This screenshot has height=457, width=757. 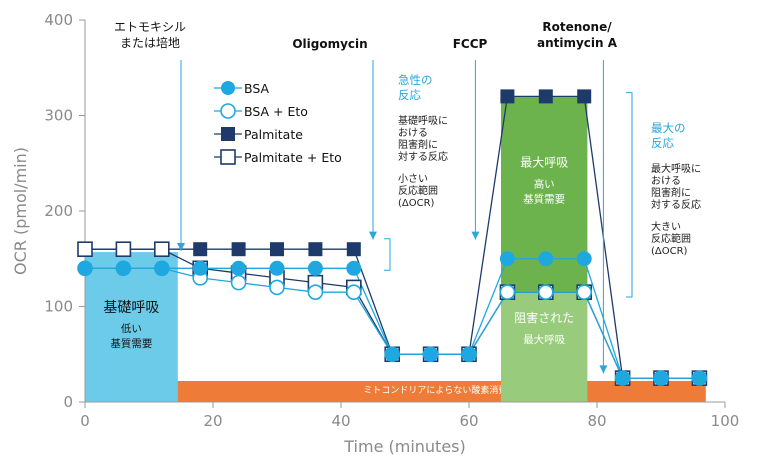 What do you see at coordinates (131, 343) in the screenshot?
I see `region-sublabel-0-1: 基質需要` at bounding box center [131, 343].